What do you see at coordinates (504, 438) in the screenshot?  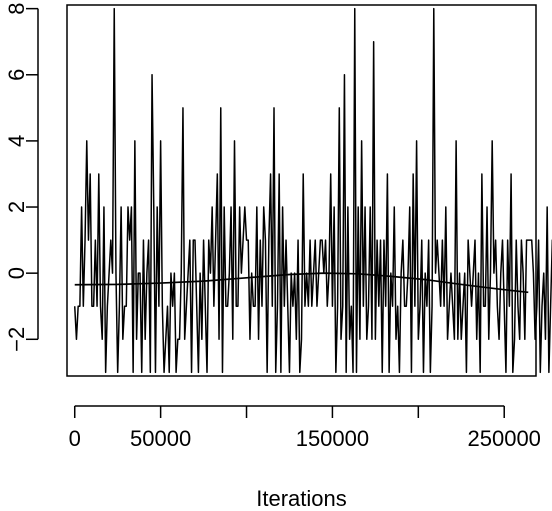 I see `x-tick-label: 250000` at bounding box center [504, 438].